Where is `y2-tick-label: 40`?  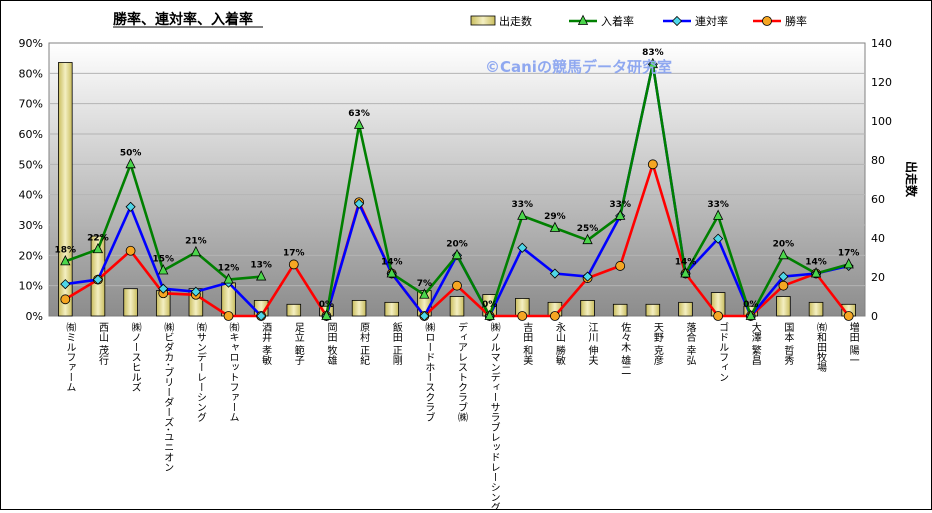 y2-tick-label: 40 is located at coordinates (878, 238).